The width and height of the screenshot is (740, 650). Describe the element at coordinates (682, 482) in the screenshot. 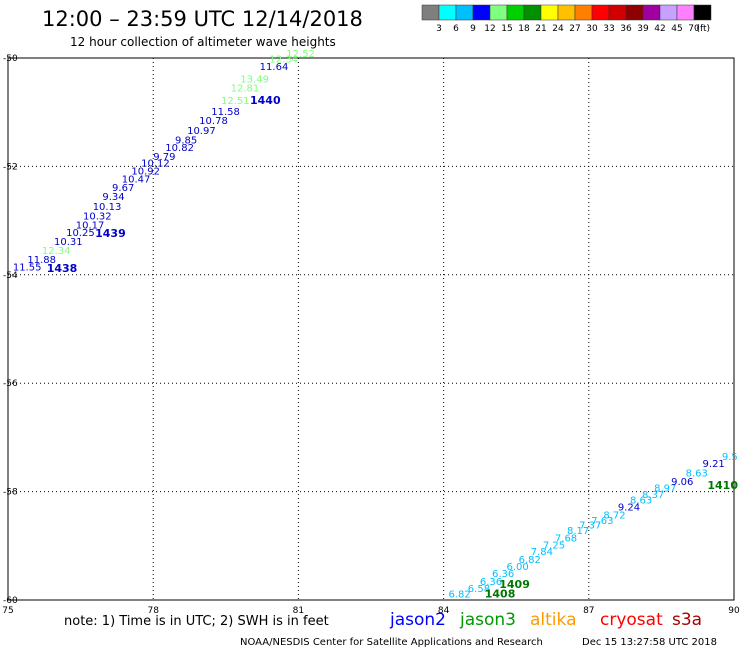

I see `swh-label: 9.06` at that location.